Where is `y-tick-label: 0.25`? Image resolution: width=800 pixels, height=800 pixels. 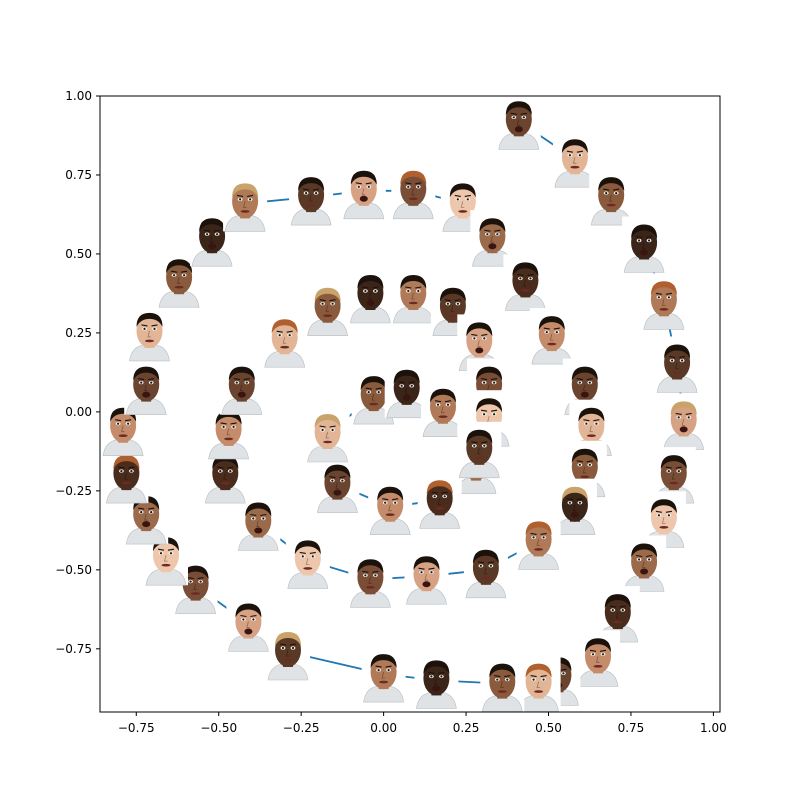
y-tick-label: 0.25 is located at coordinates (78, 333).